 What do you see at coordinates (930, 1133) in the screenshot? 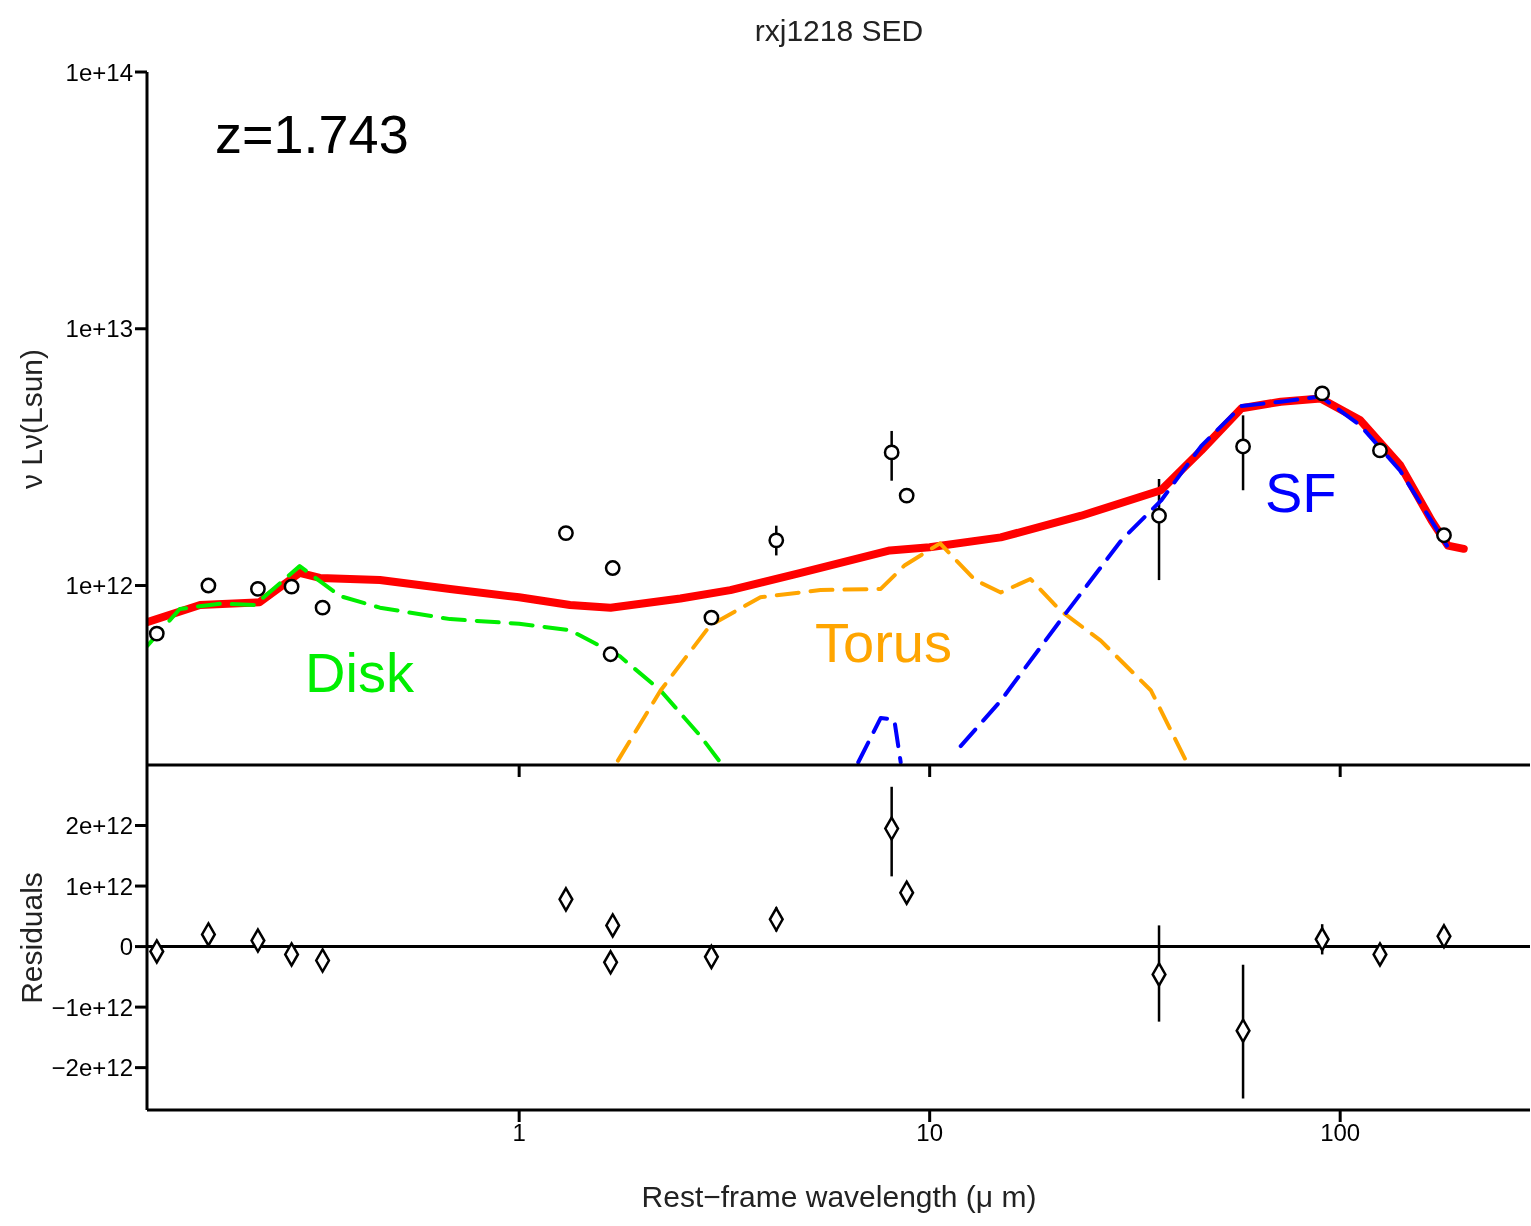
I see `x-tick-label: 10` at bounding box center [930, 1133].